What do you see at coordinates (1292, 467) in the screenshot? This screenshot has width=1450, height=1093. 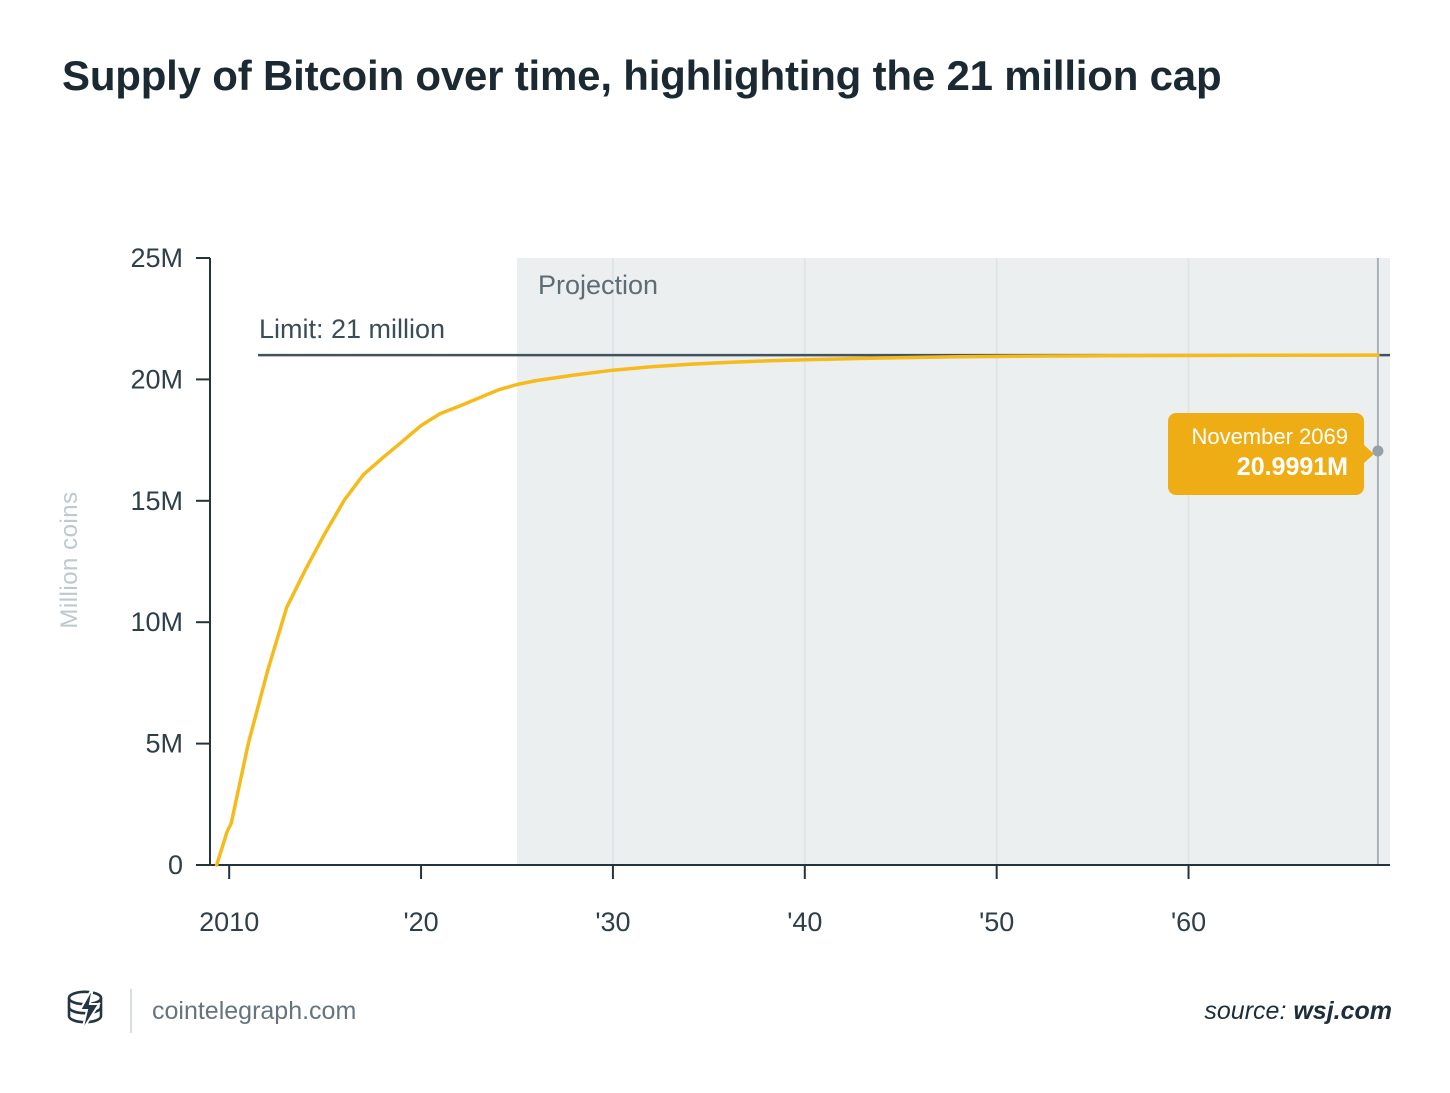 I see `tooltip-value: 20.9991M` at bounding box center [1292, 467].